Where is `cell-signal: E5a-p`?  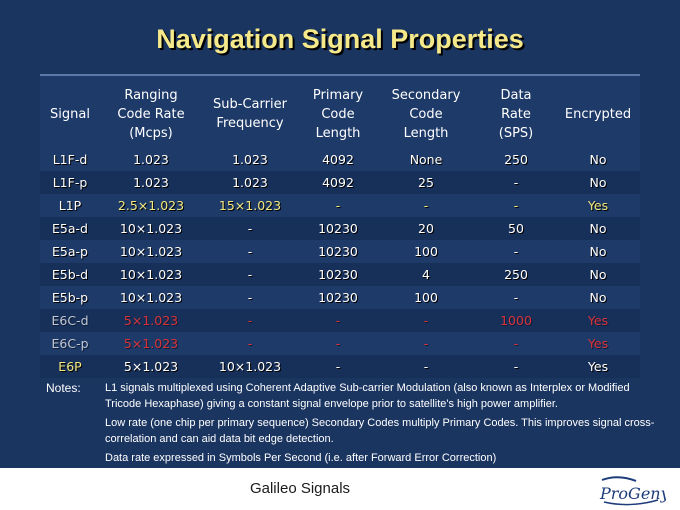 cell-signal: E5a-p is located at coordinates (70, 251).